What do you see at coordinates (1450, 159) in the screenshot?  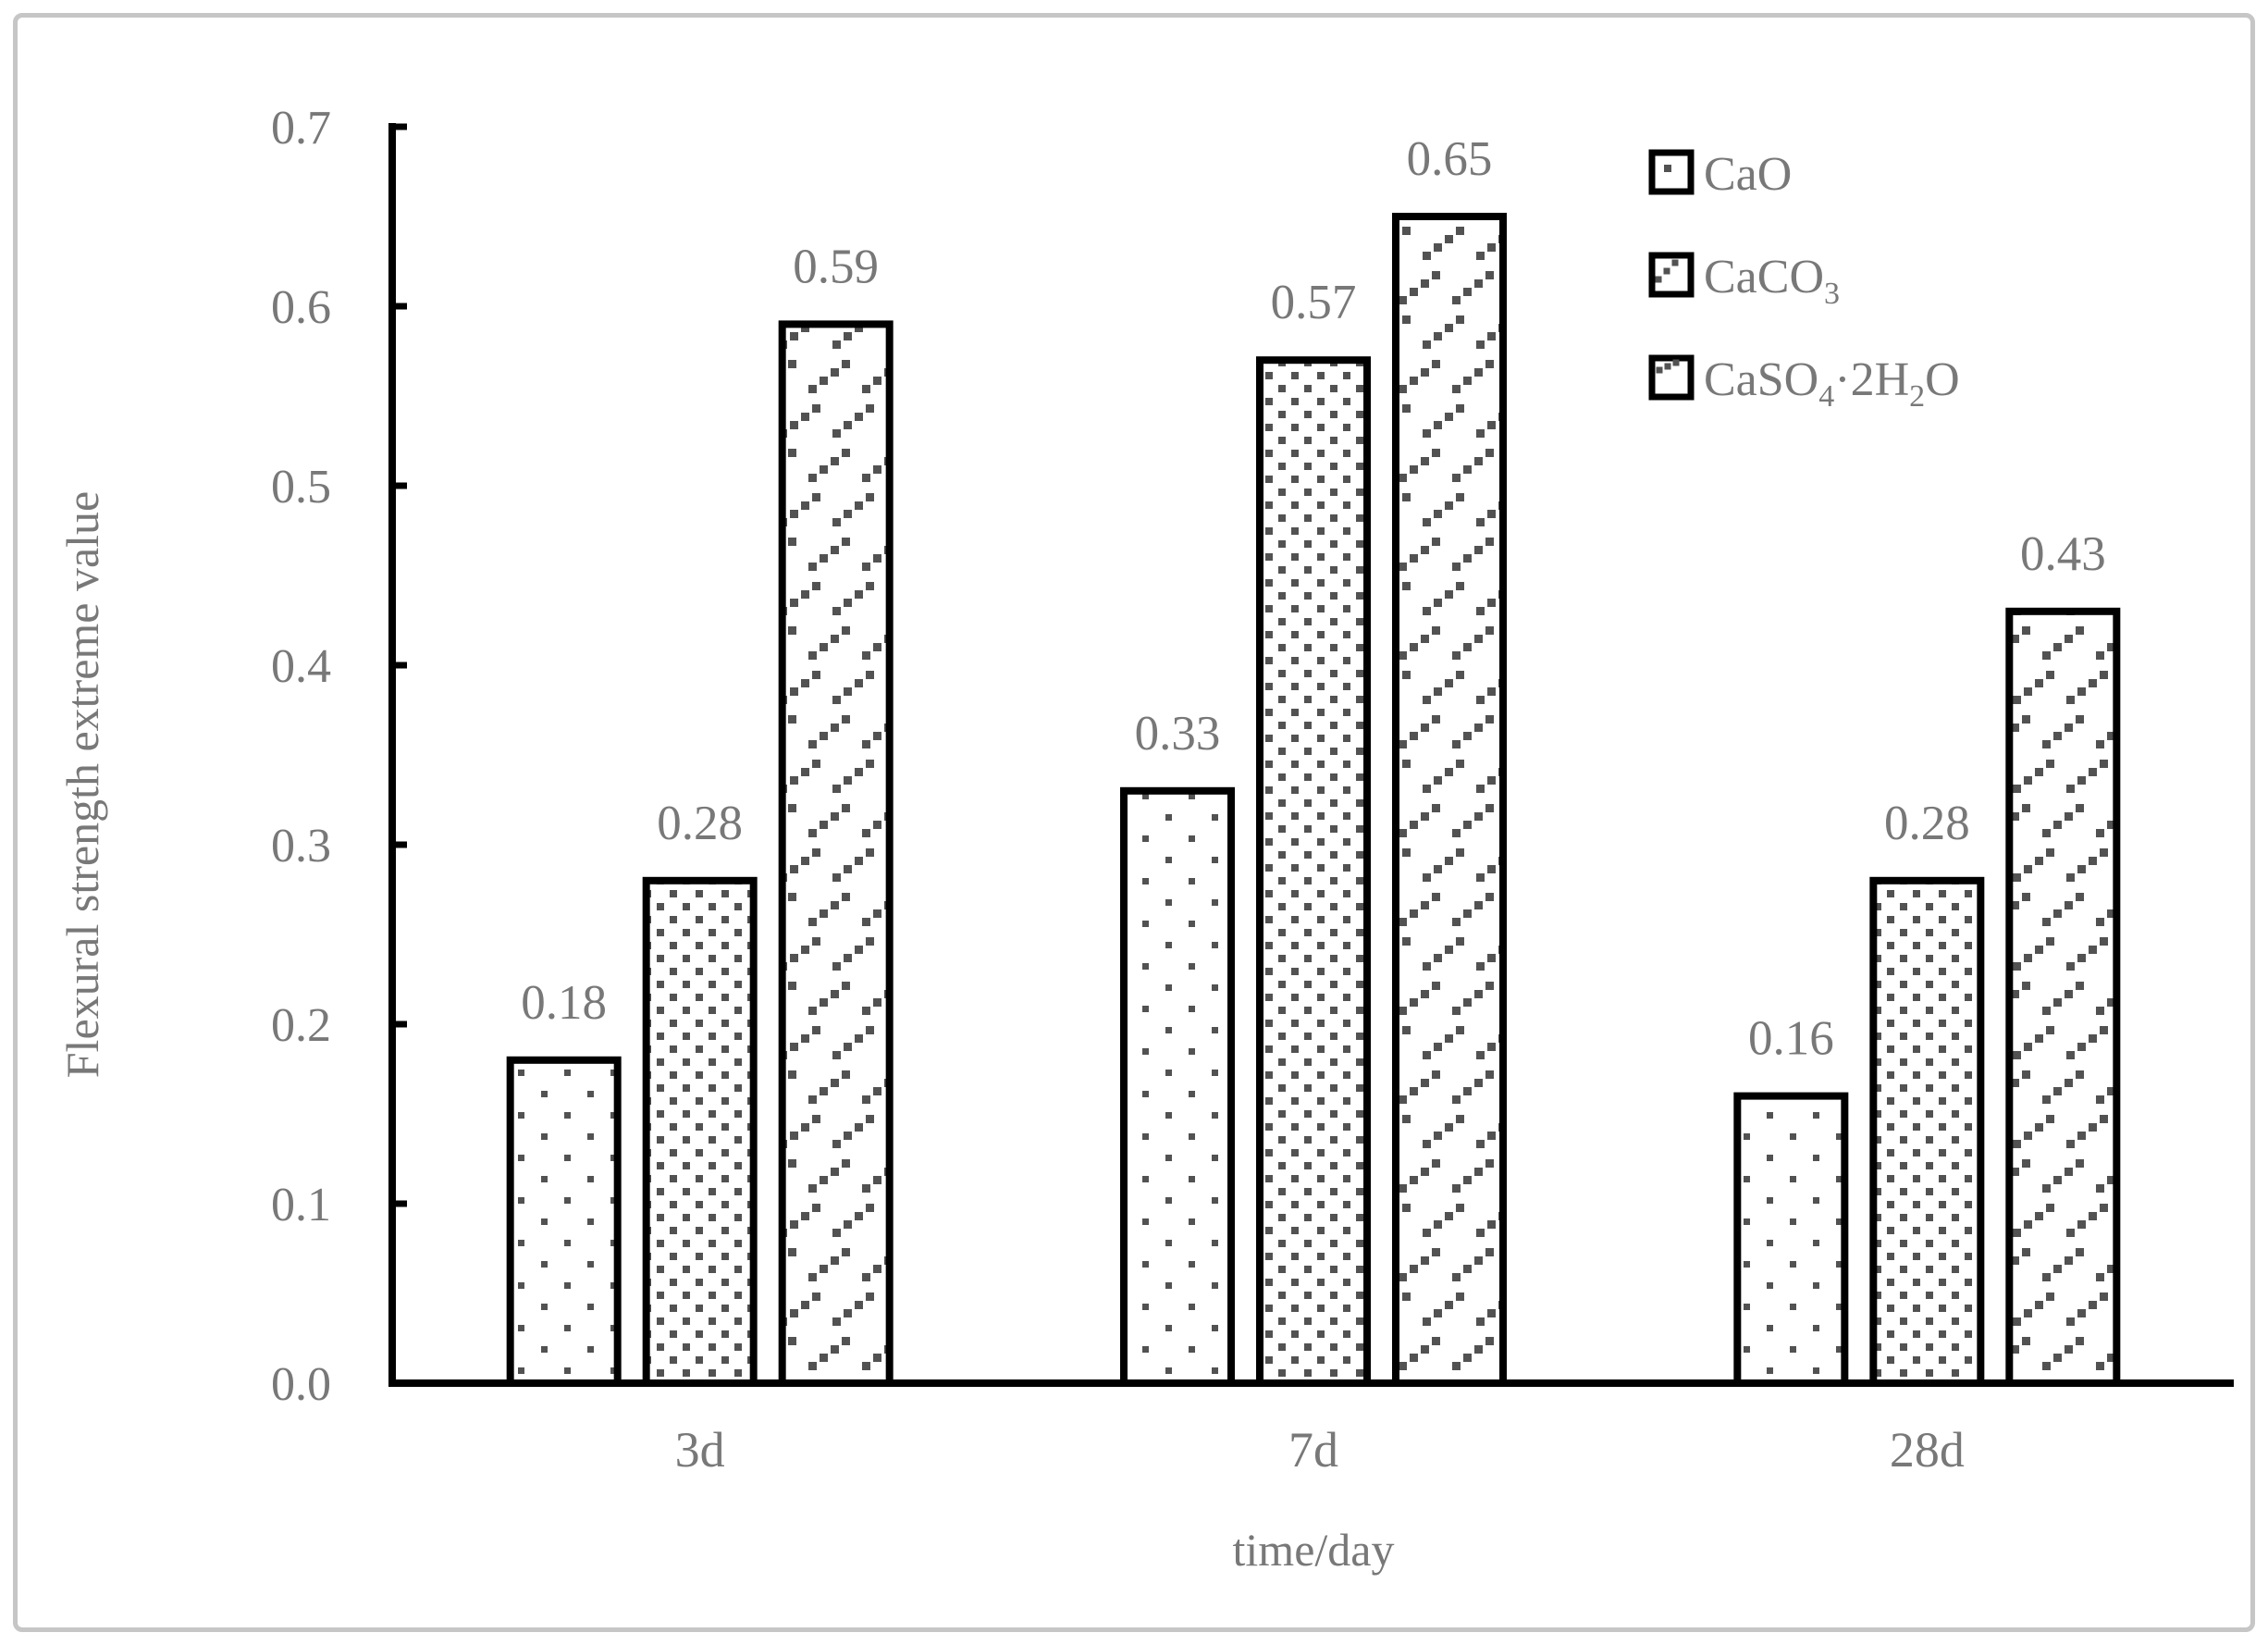 I see `bar-value-label: 0.65` at bounding box center [1450, 159].